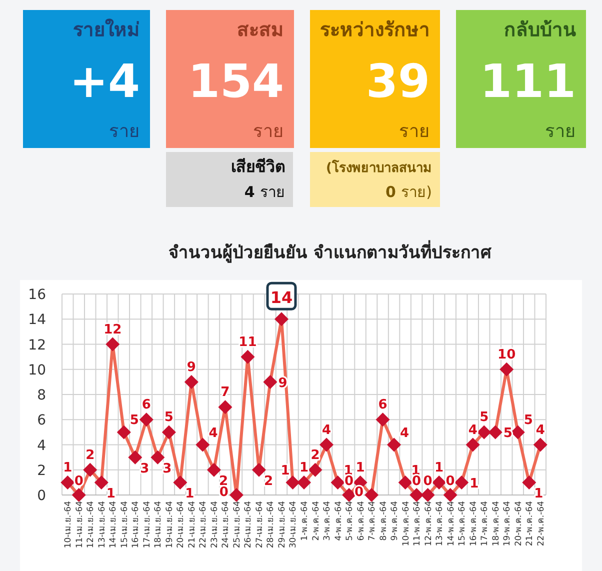  Describe the element at coordinates (102, 524) in the screenshot. I see `x-tick-label: 13-เม.ย.-64` at that location.